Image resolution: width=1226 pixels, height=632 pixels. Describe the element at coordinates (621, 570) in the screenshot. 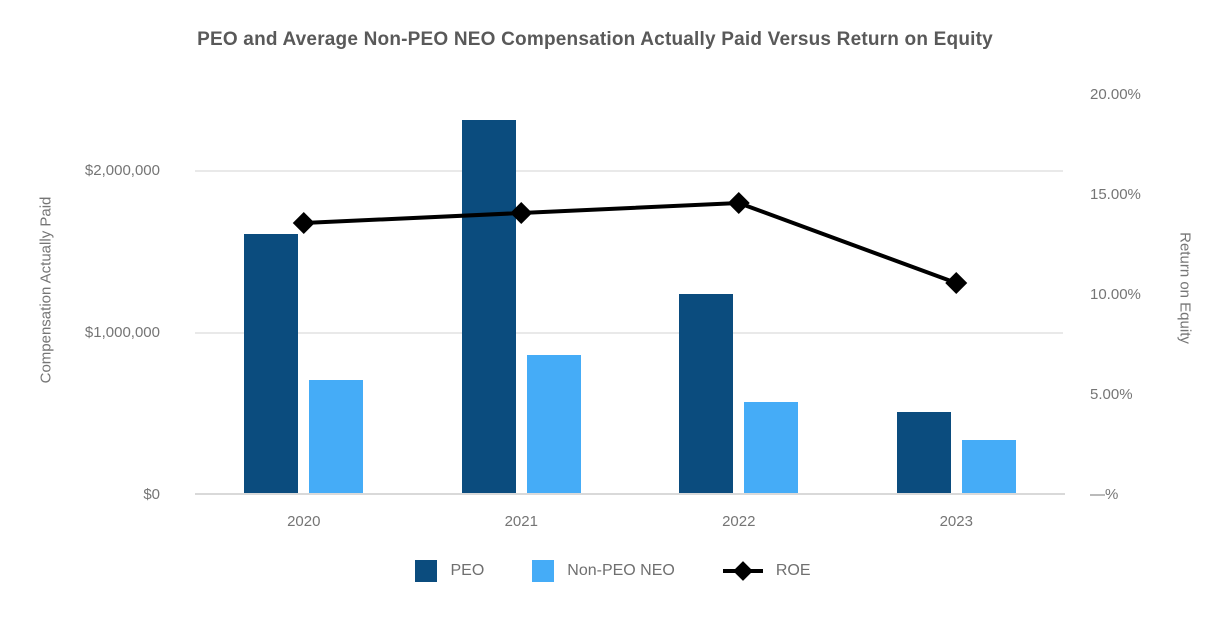

I see `legend-label-non-peo-neo: Non-PEO NEO` at that location.